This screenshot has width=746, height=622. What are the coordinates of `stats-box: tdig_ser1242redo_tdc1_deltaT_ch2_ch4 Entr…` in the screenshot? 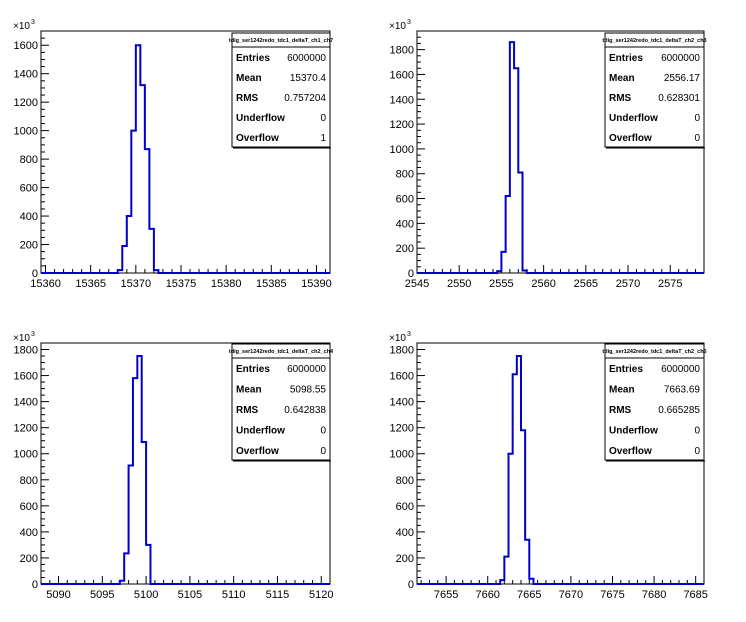 It's located at (281, 402).